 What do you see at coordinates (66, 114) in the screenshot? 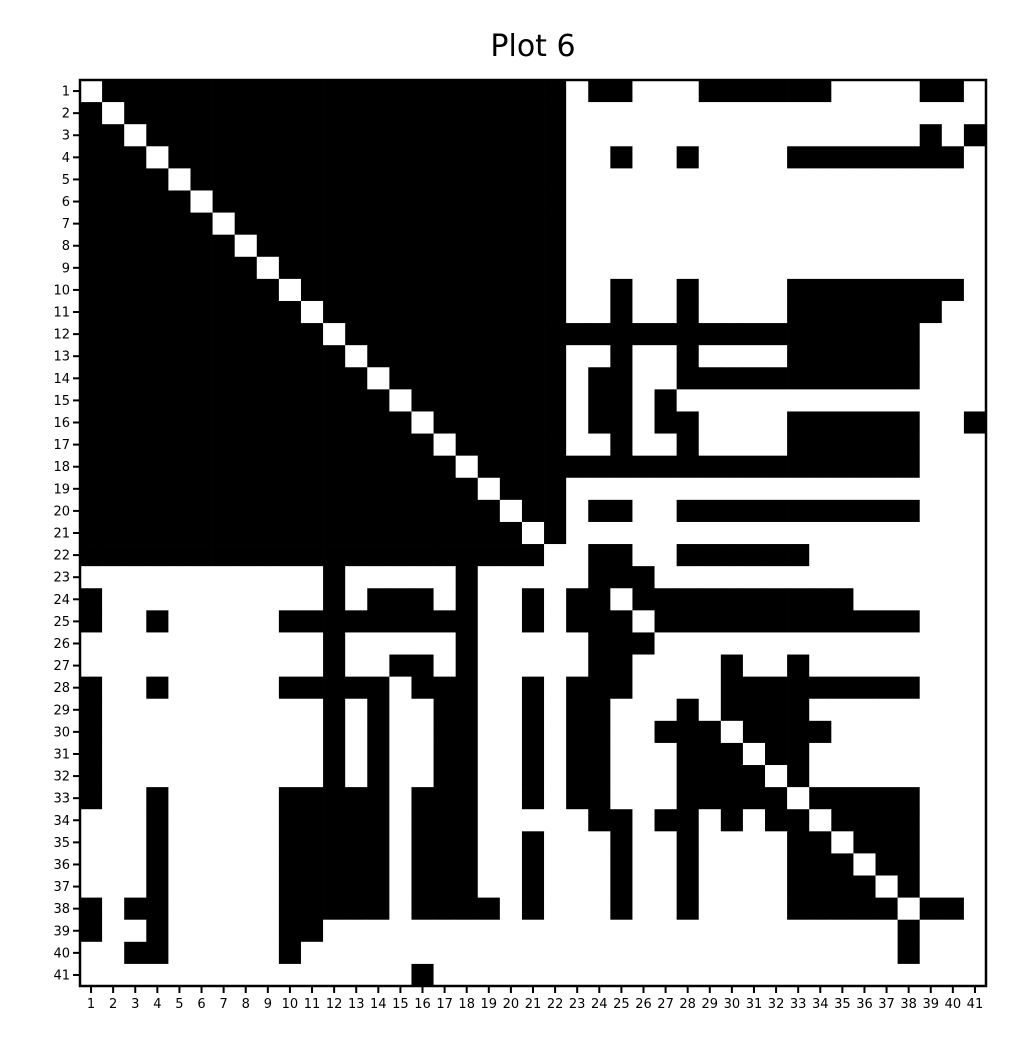
I see `y-tick-label: 2` at bounding box center [66, 114].